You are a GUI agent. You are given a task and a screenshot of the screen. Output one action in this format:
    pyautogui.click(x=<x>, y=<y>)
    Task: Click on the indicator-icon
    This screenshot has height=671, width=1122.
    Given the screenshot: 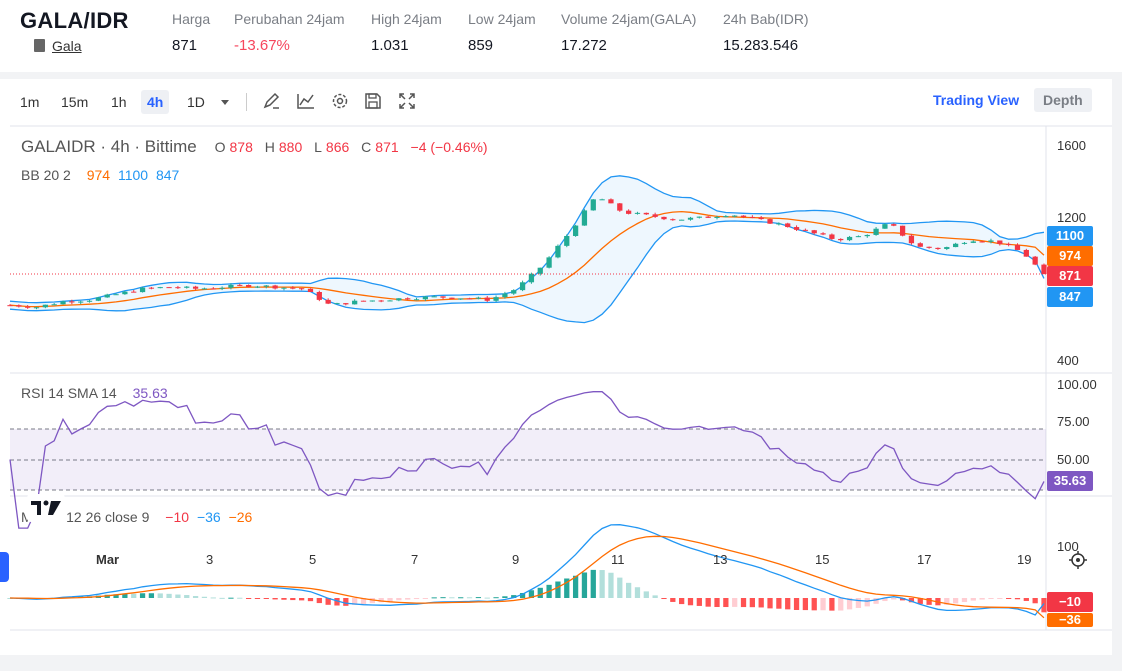 What is the action you would take?
    pyautogui.click(x=306, y=101)
    